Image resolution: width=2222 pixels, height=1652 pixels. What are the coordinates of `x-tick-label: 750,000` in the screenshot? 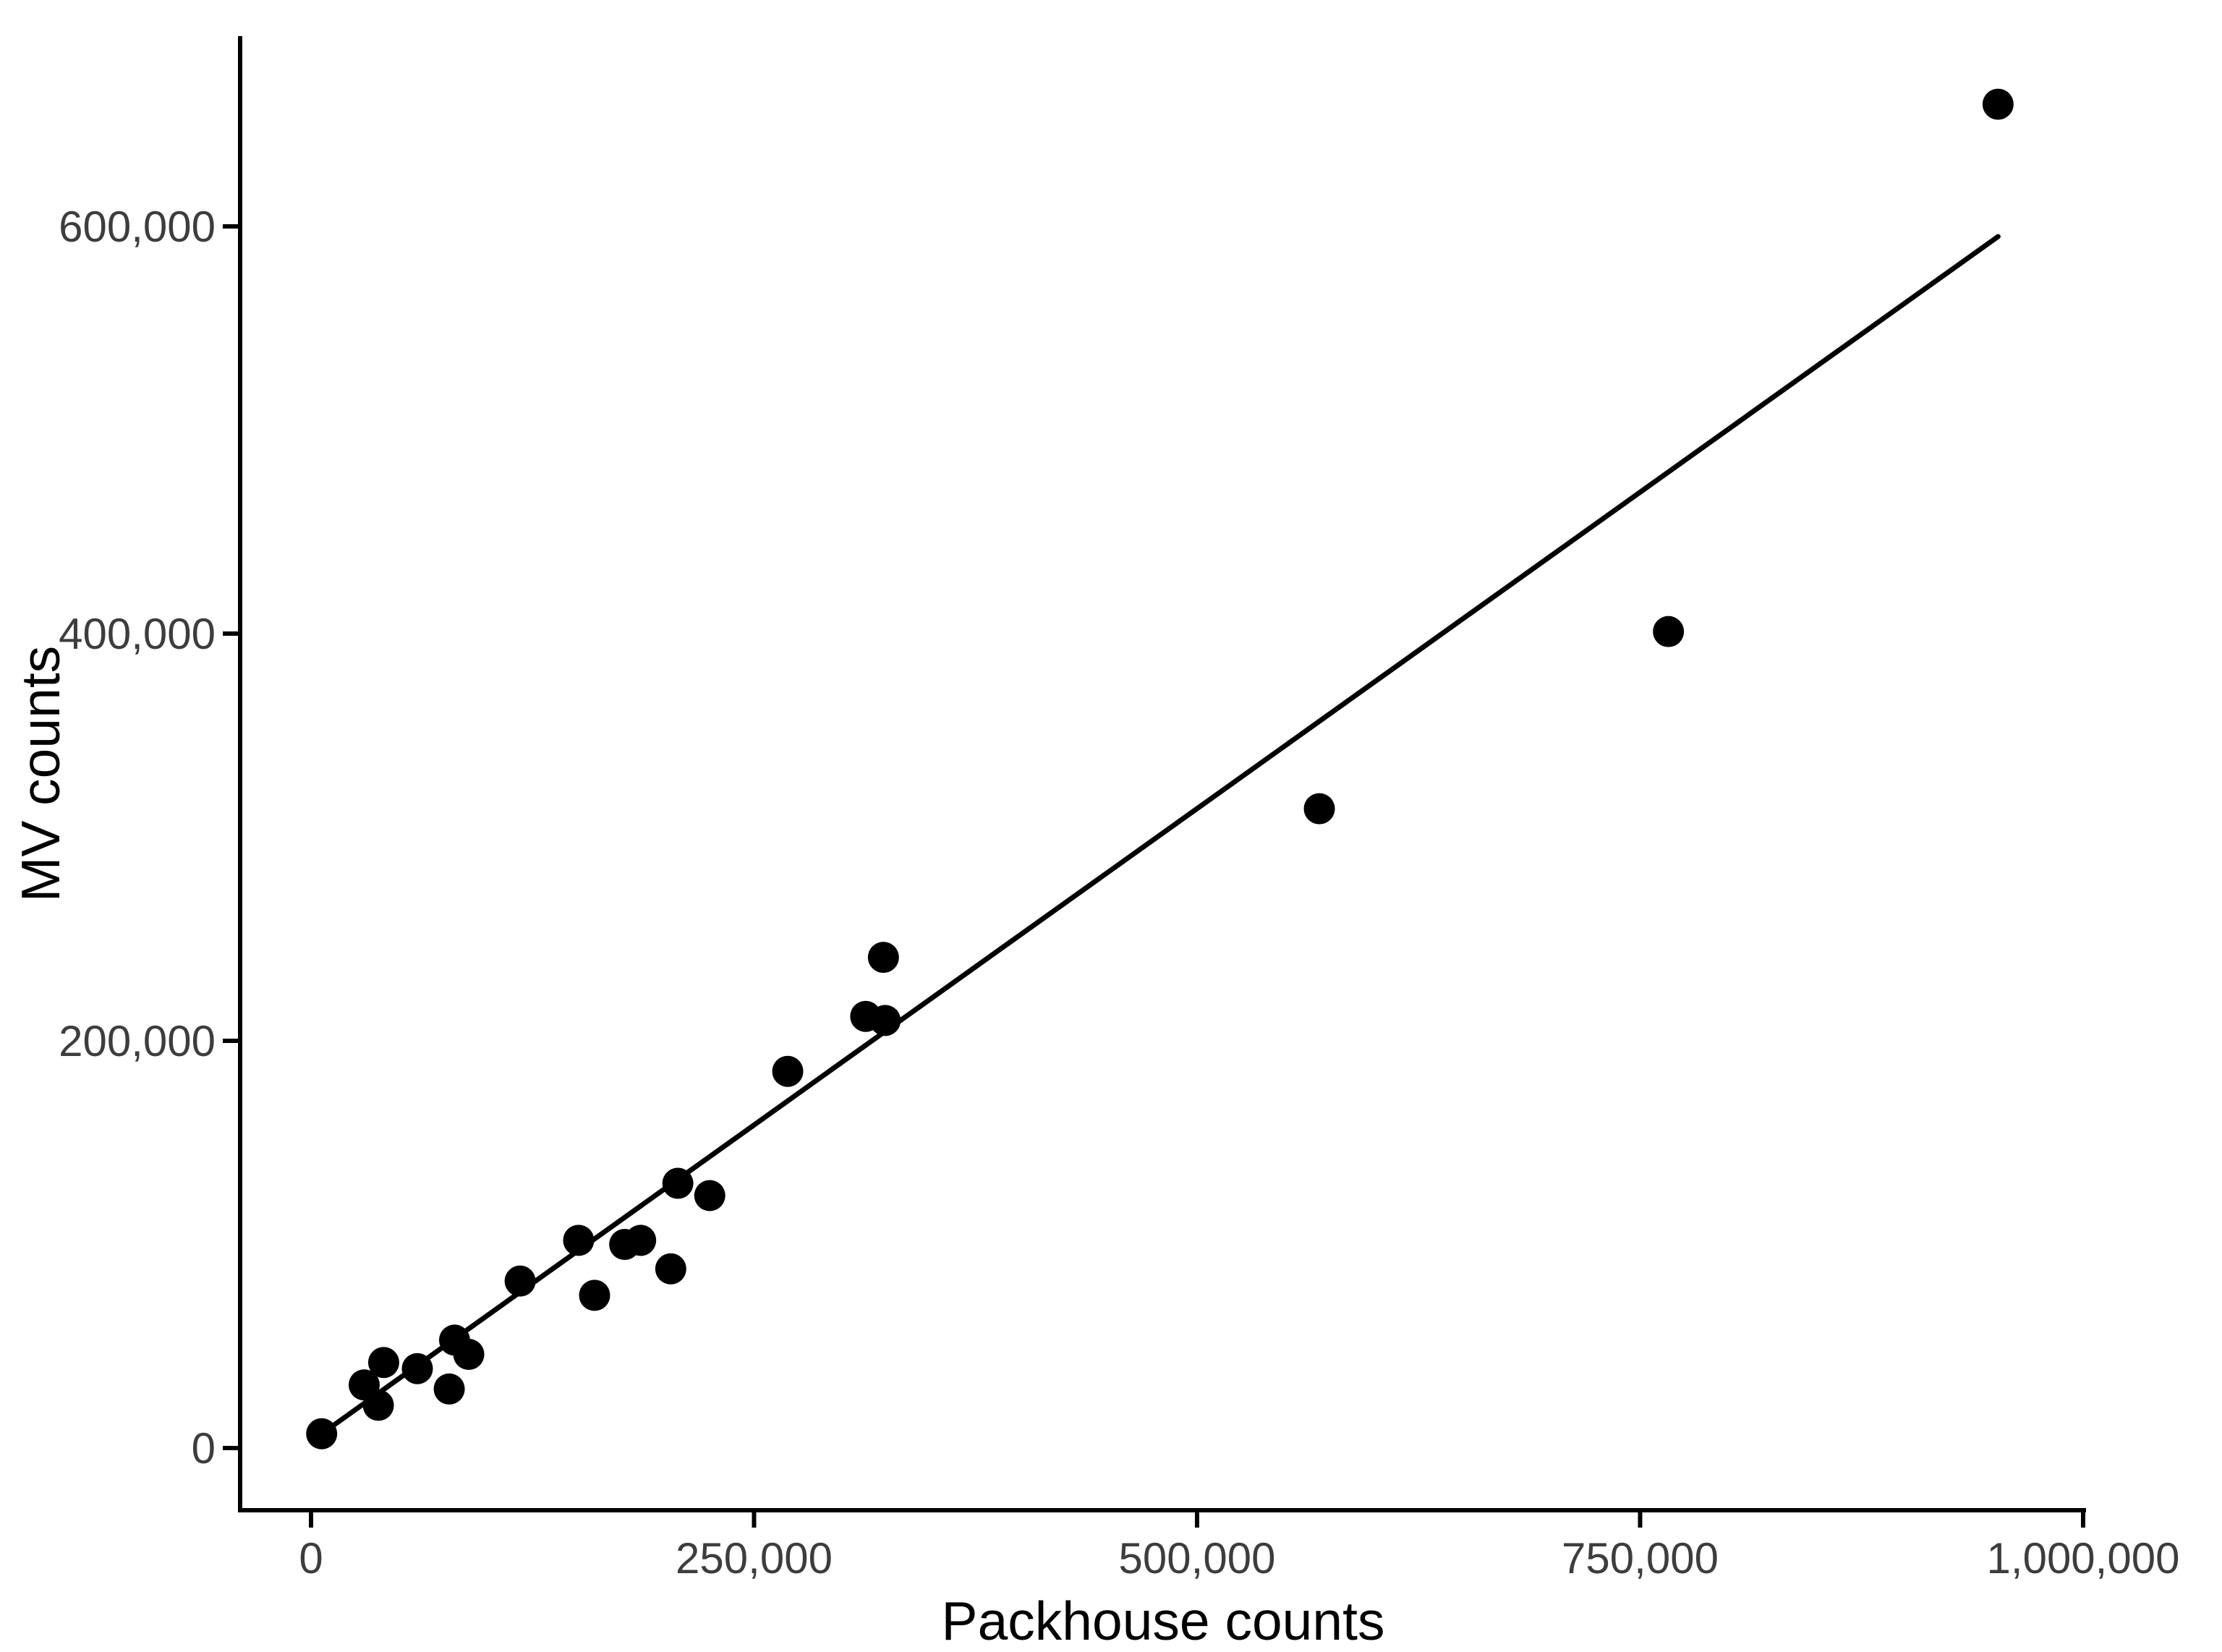 It's located at (1640, 1558).